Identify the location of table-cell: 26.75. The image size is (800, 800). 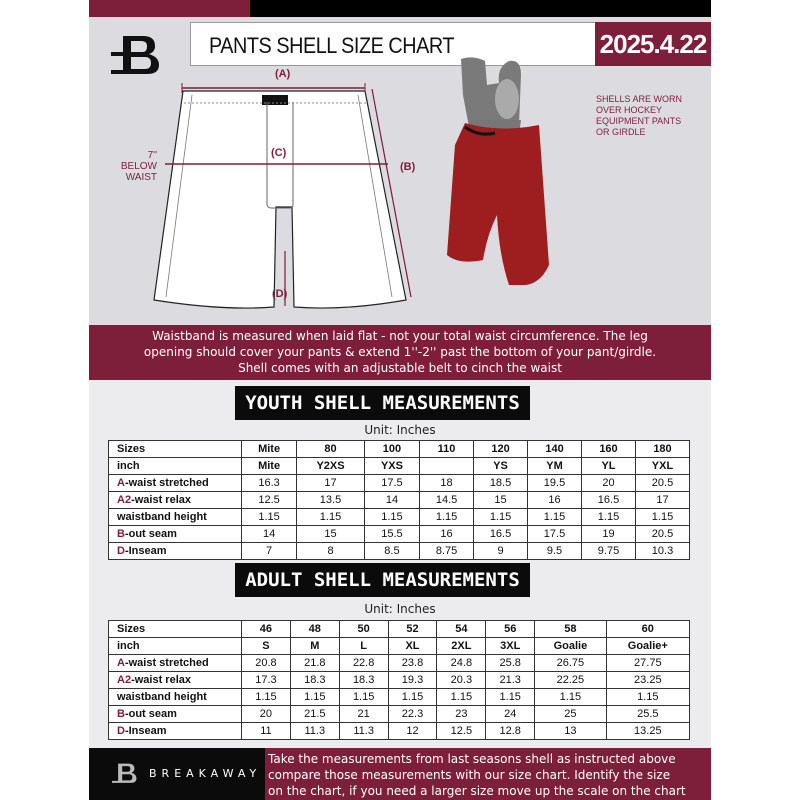
(570, 663).